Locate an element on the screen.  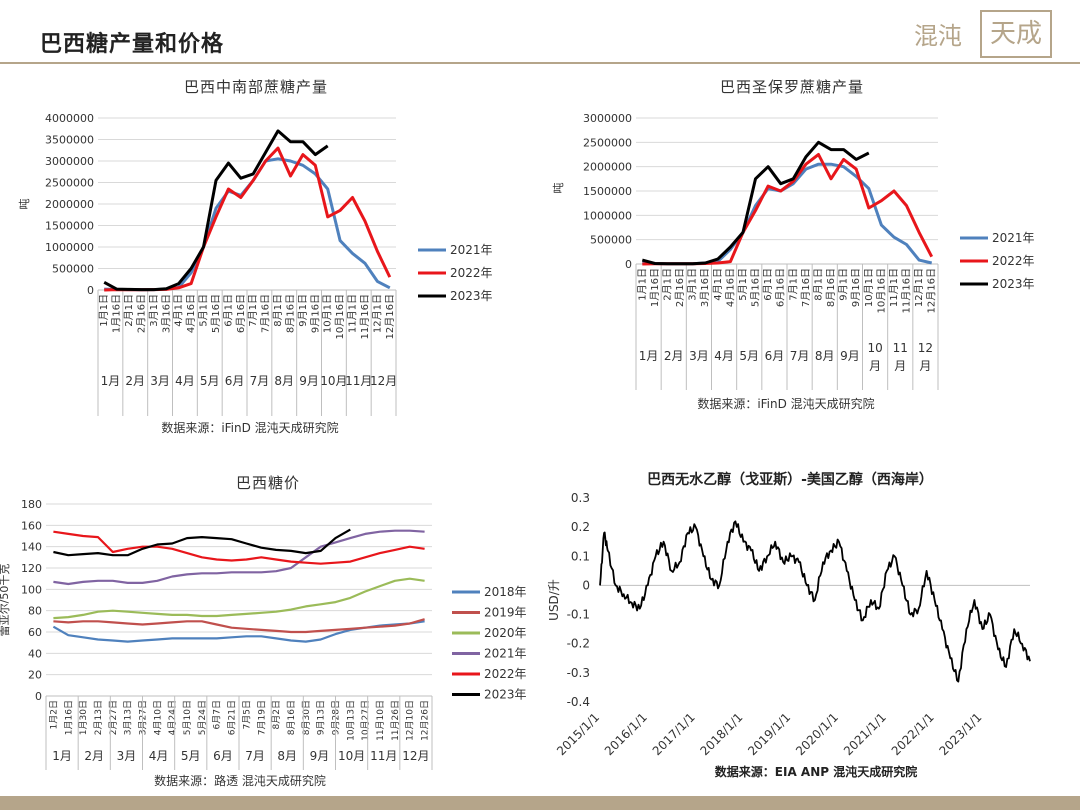
x-month-label: 4月 is located at coordinates (159, 756).